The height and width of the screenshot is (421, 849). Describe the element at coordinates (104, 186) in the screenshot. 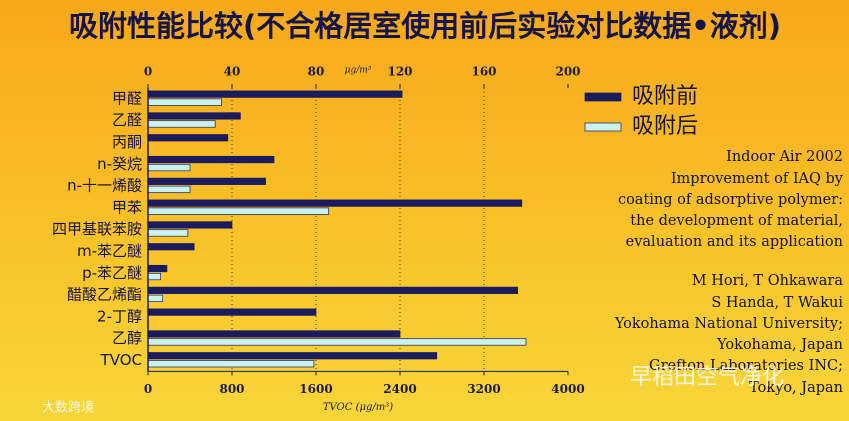

I see `y-tick-label: n-十一烯酸` at that location.